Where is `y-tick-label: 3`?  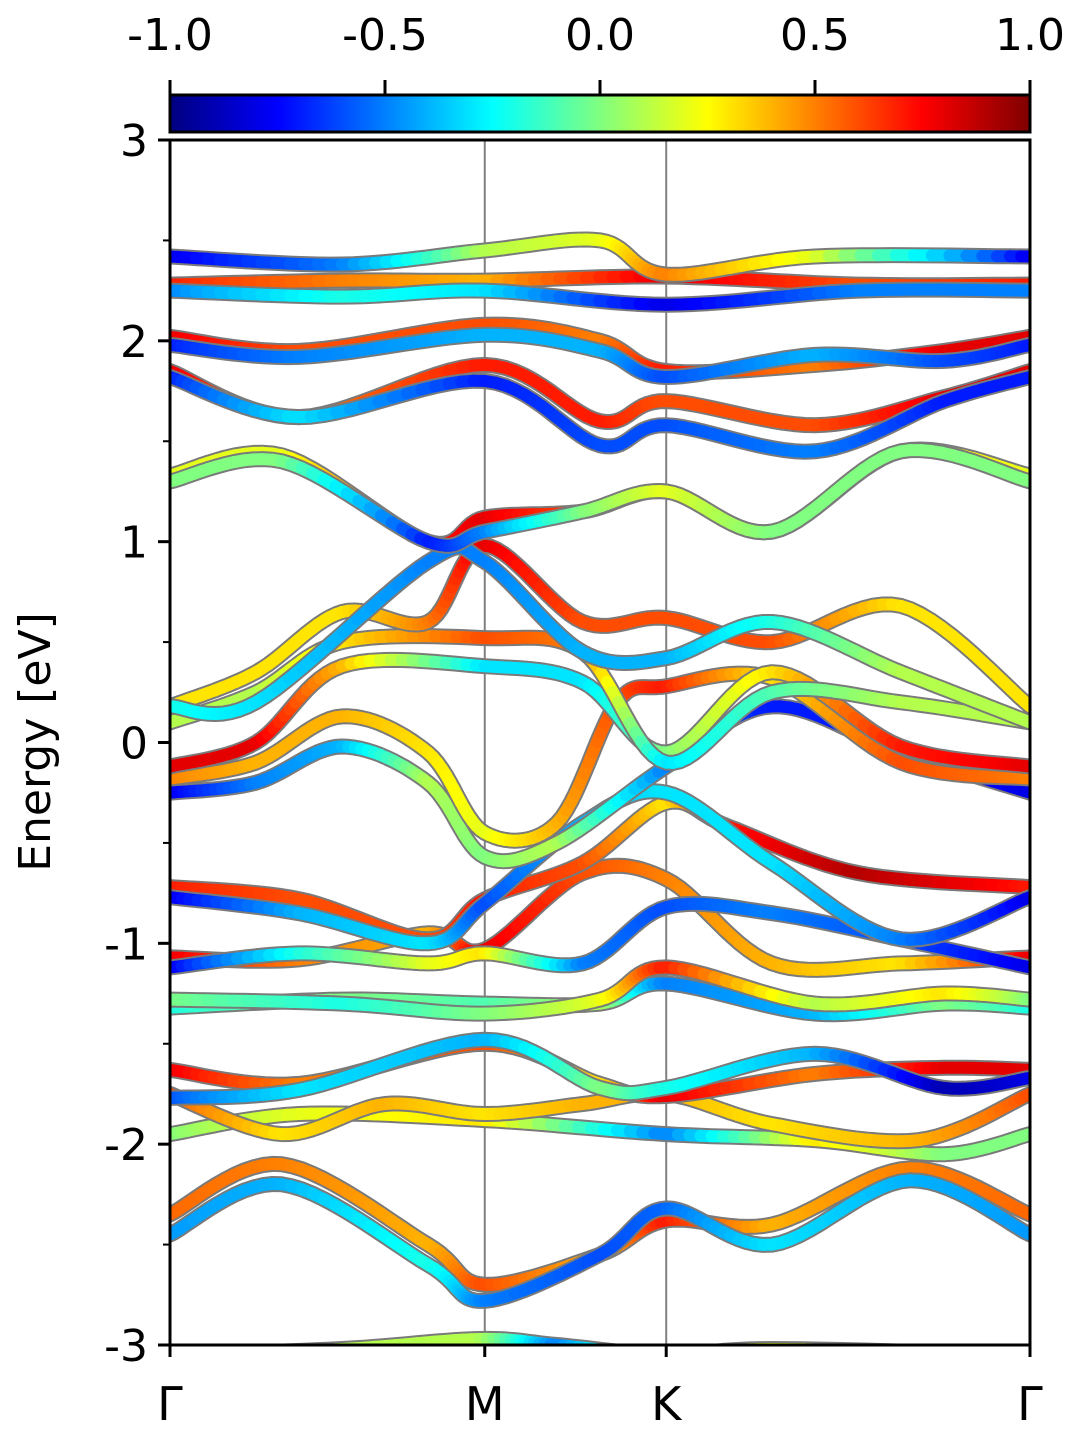 y-tick-label: 3 is located at coordinates (134, 141).